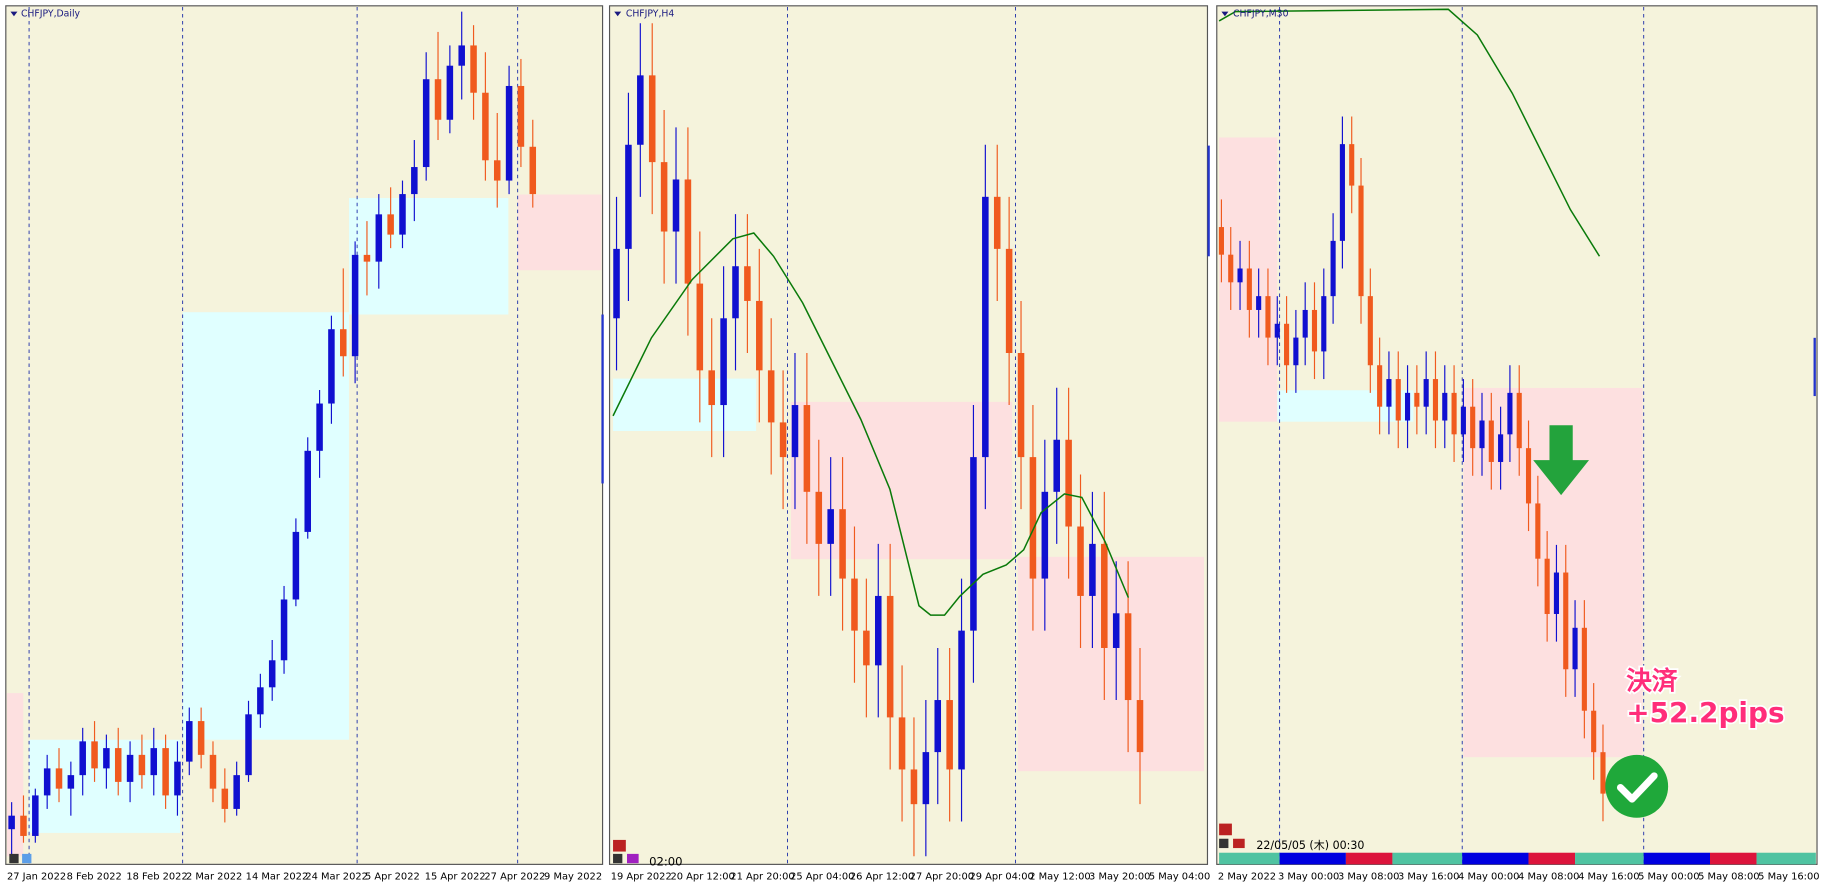 This screenshot has width=1824, height=890. Describe the element at coordinates (1561, 460) in the screenshot. I see `down-arrow` at that location.